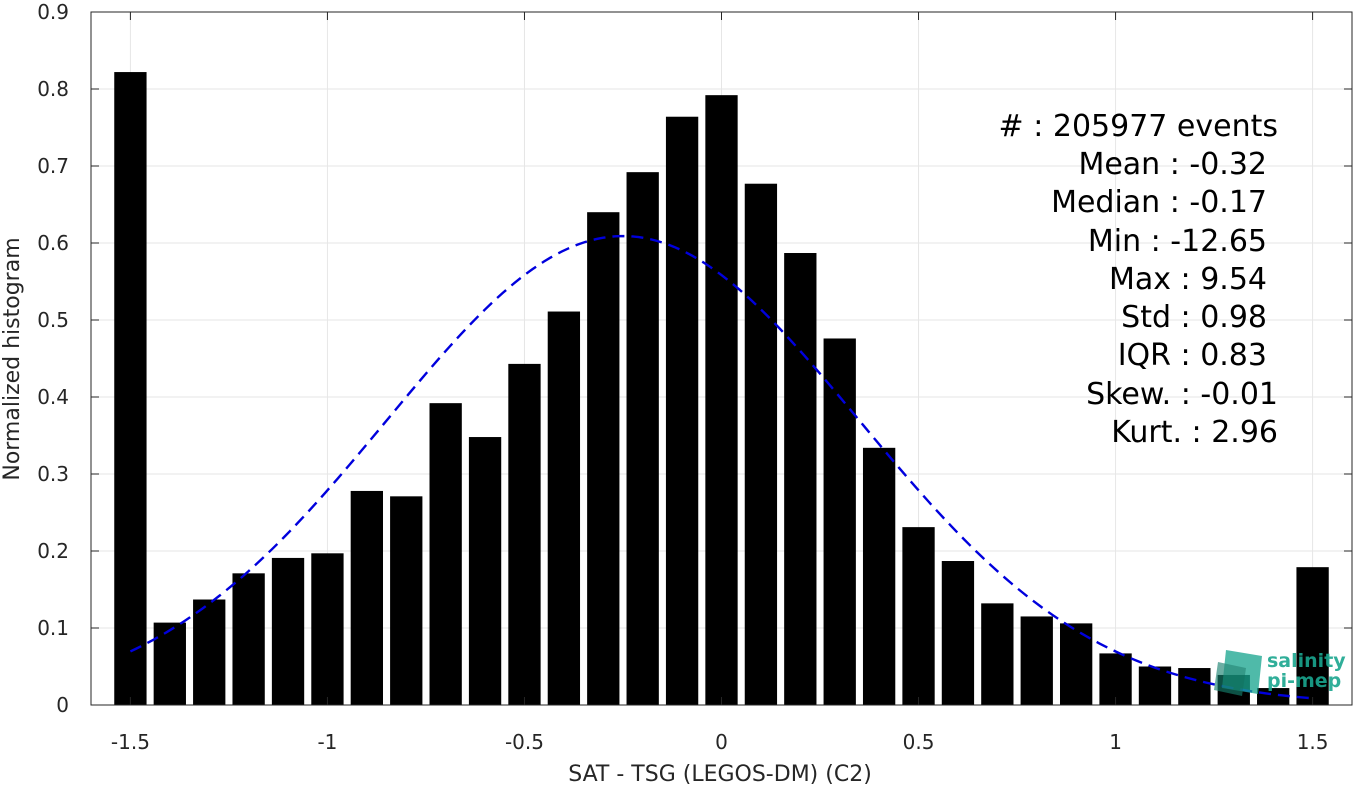 The image size is (1367, 785). Describe the element at coordinates (1138, 126) in the screenshot. I see `stat-events: # : 205977 events` at that location.